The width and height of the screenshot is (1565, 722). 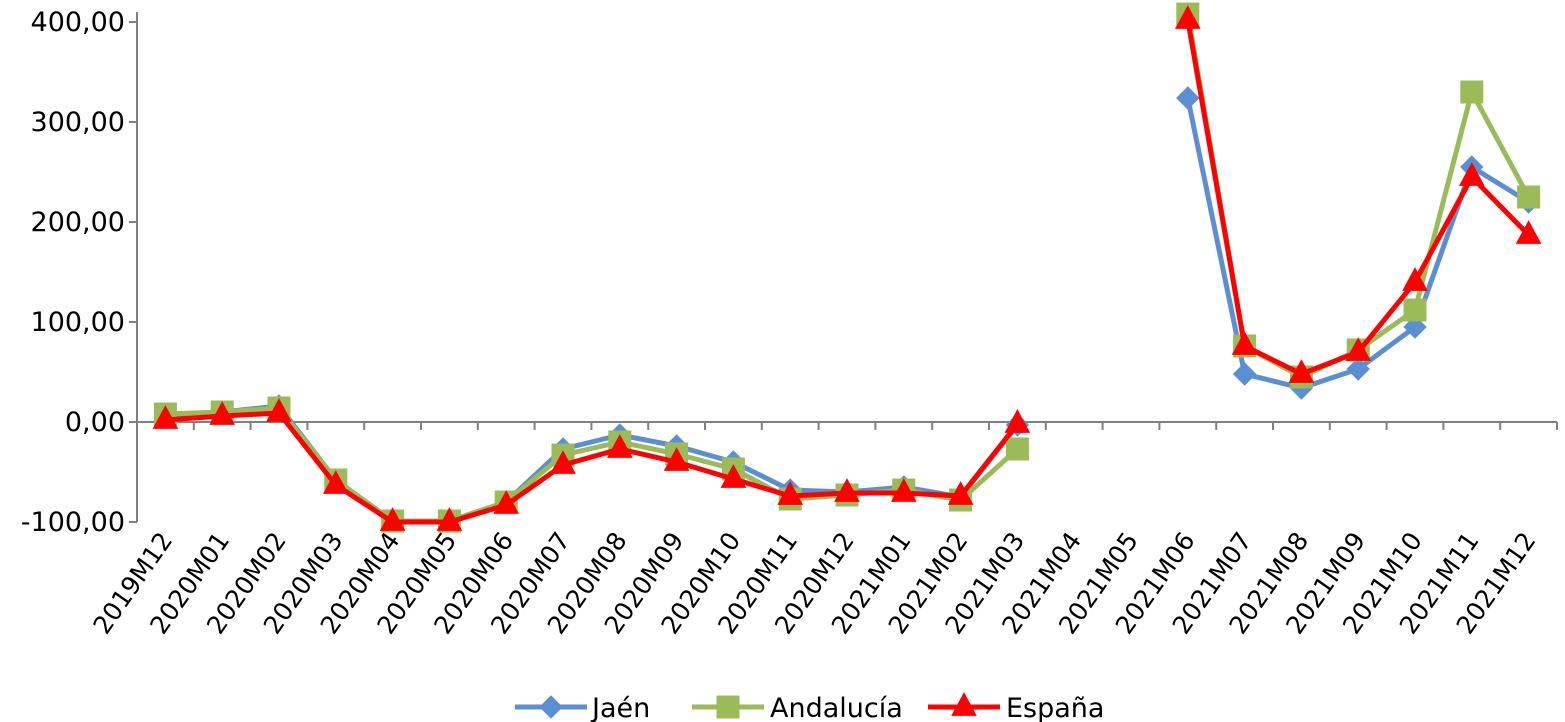 What do you see at coordinates (78, 122) in the screenshot?
I see `y-tick-label: 300,00` at bounding box center [78, 122].